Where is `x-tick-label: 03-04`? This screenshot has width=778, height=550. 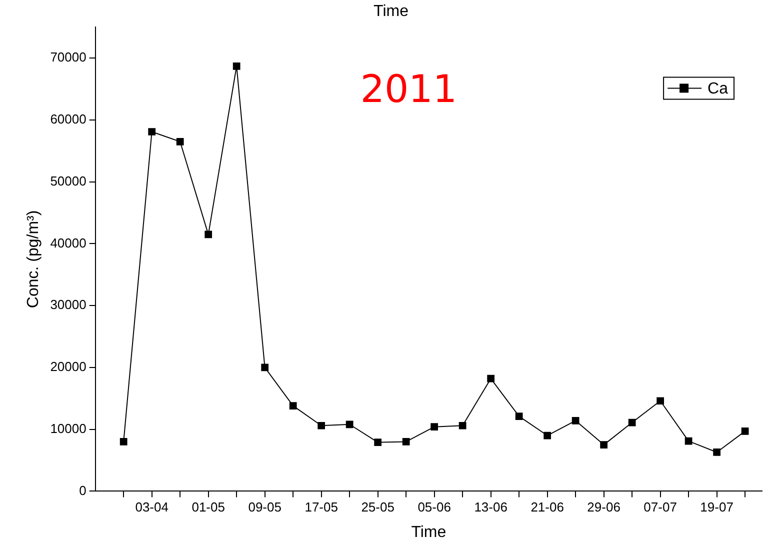 x-tick-label: 03-04 is located at coordinates (151, 507).